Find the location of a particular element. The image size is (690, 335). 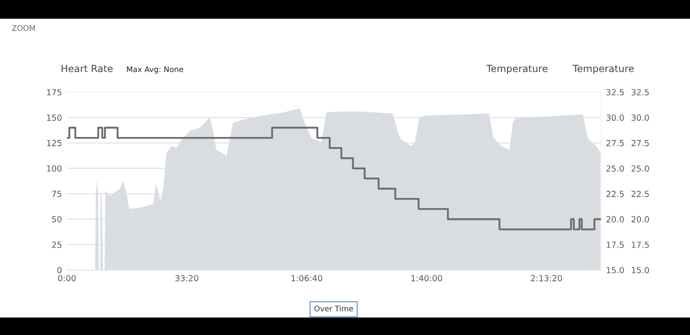

y2-tick-label: 27.5 is located at coordinates (615, 143).